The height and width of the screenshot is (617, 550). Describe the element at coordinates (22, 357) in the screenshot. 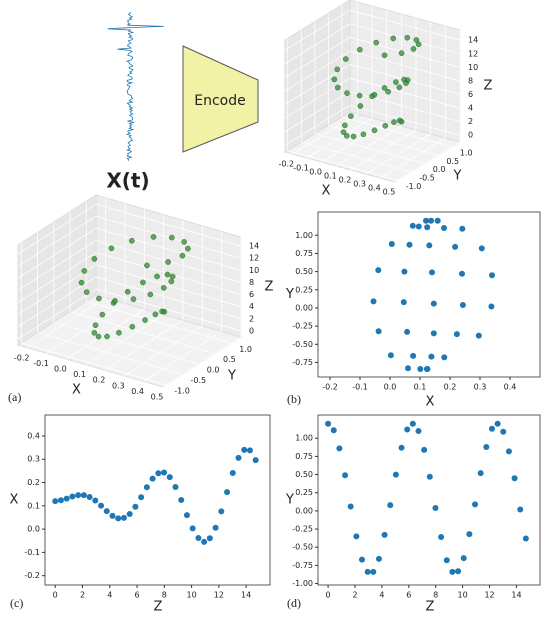

I see `x-tick-label: -0.2` at that location.